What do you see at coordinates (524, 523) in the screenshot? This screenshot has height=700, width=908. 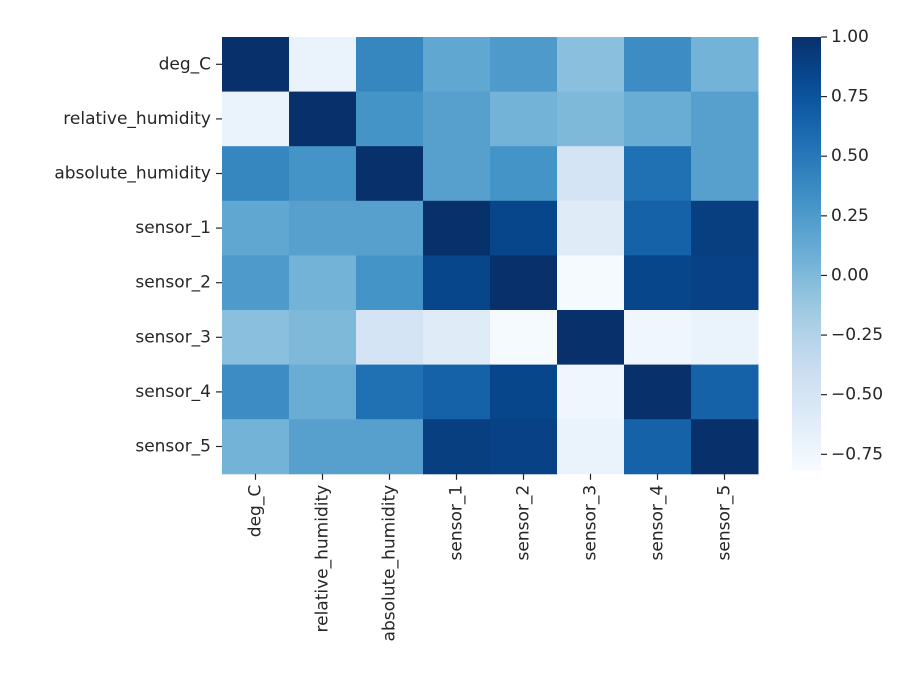 I see `column-label: sensor_2` at bounding box center [524, 523].